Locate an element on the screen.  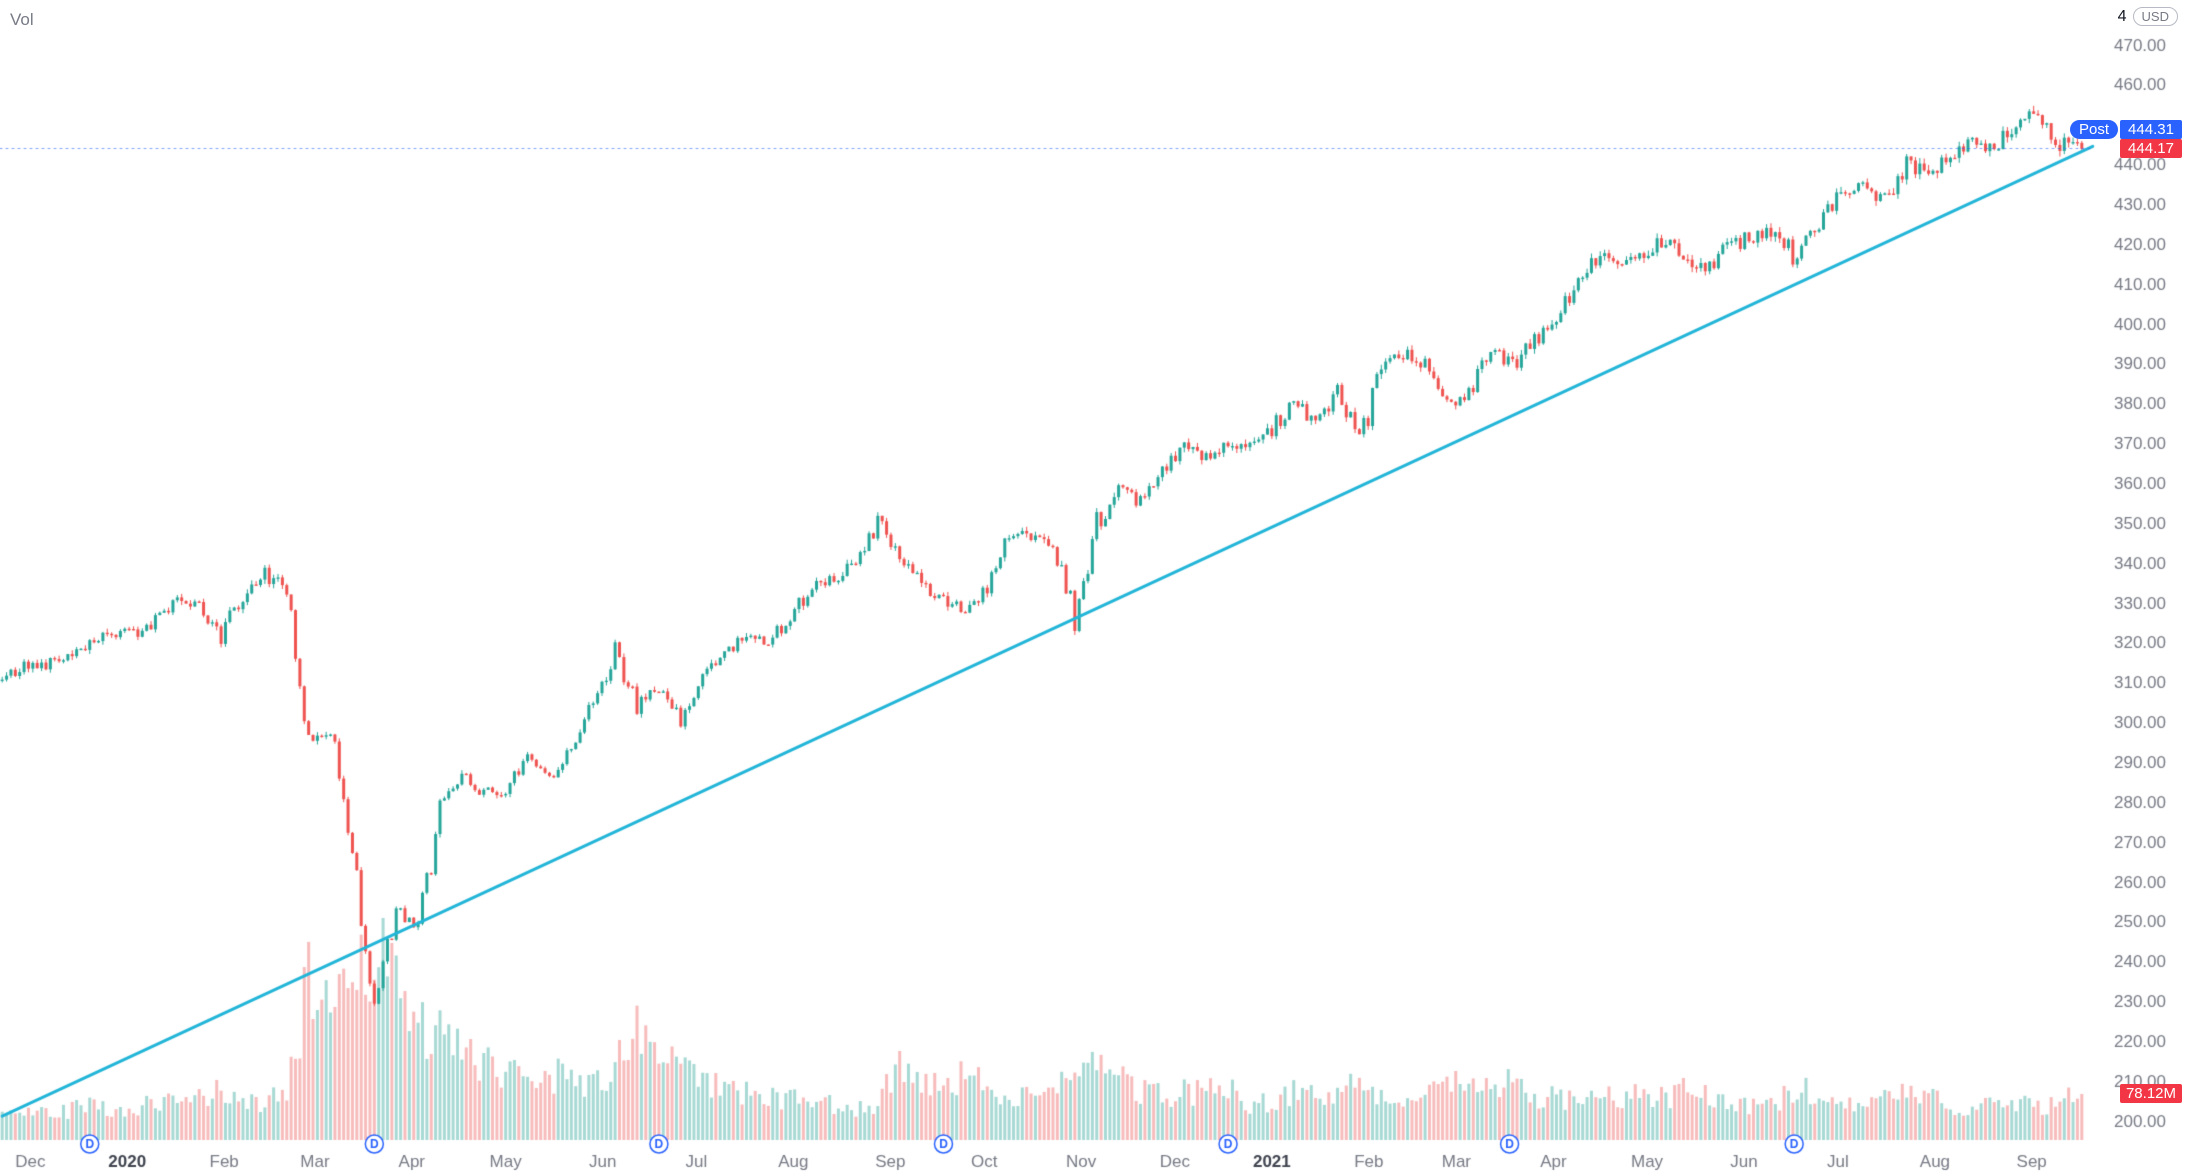
last-price-value: 444.17 is located at coordinates (2151, 149).